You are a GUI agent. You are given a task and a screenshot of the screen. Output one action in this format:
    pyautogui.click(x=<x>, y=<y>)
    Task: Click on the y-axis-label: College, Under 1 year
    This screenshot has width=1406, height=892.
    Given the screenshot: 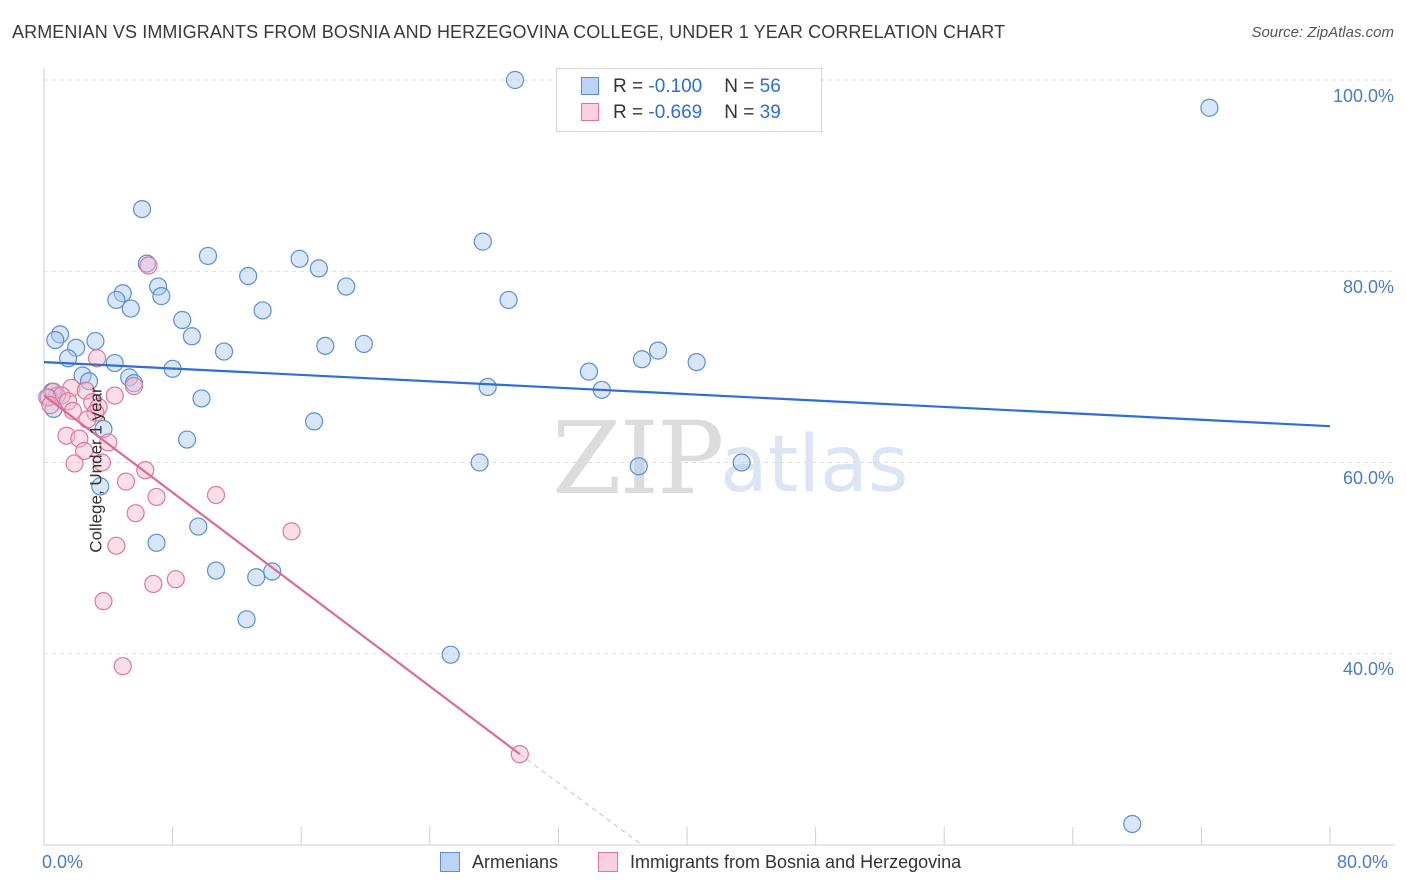 What is the action you would take?
    pyautogui.click(x=96, y=470)
    